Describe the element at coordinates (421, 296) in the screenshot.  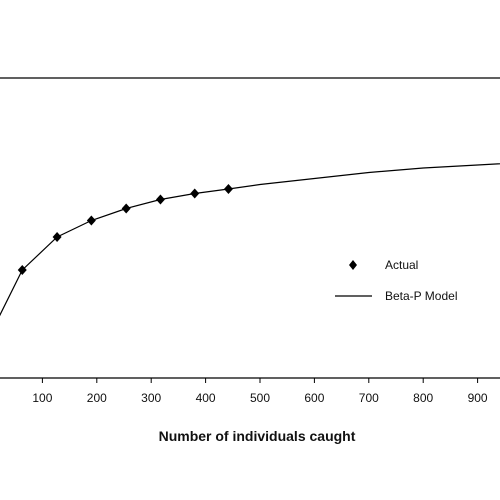
I see `legend-label-model: Beta-P Model` at that location.